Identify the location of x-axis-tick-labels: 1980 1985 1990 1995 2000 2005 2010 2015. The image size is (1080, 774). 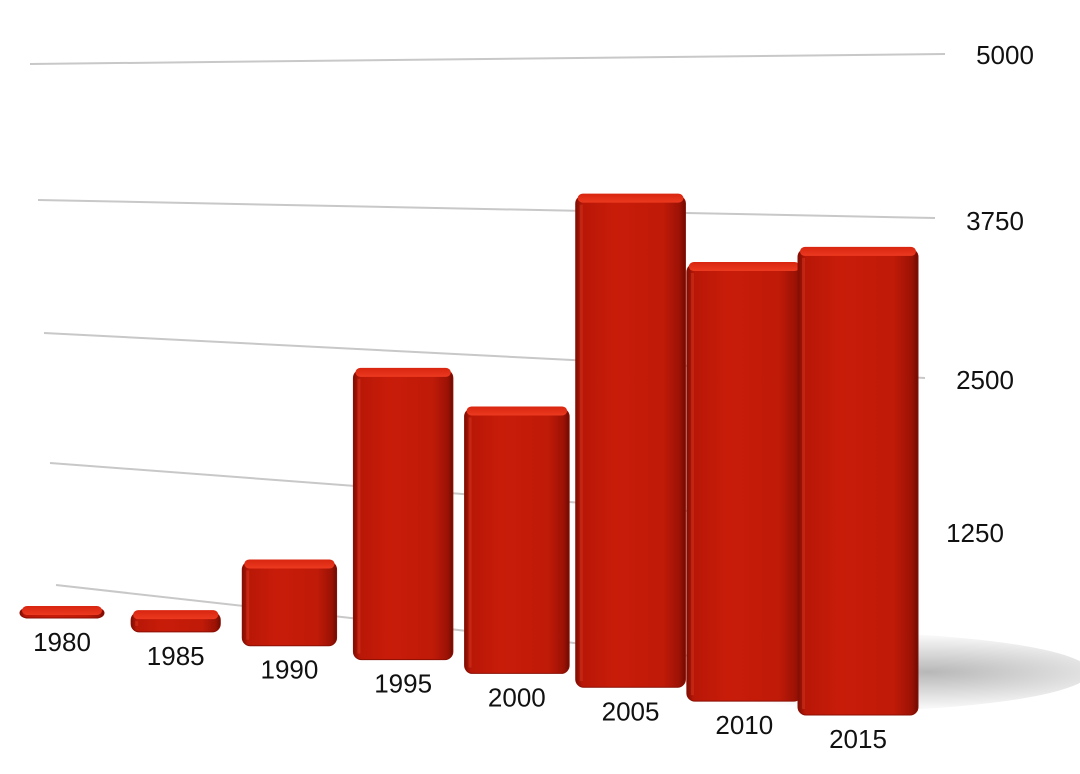
(460, 690).